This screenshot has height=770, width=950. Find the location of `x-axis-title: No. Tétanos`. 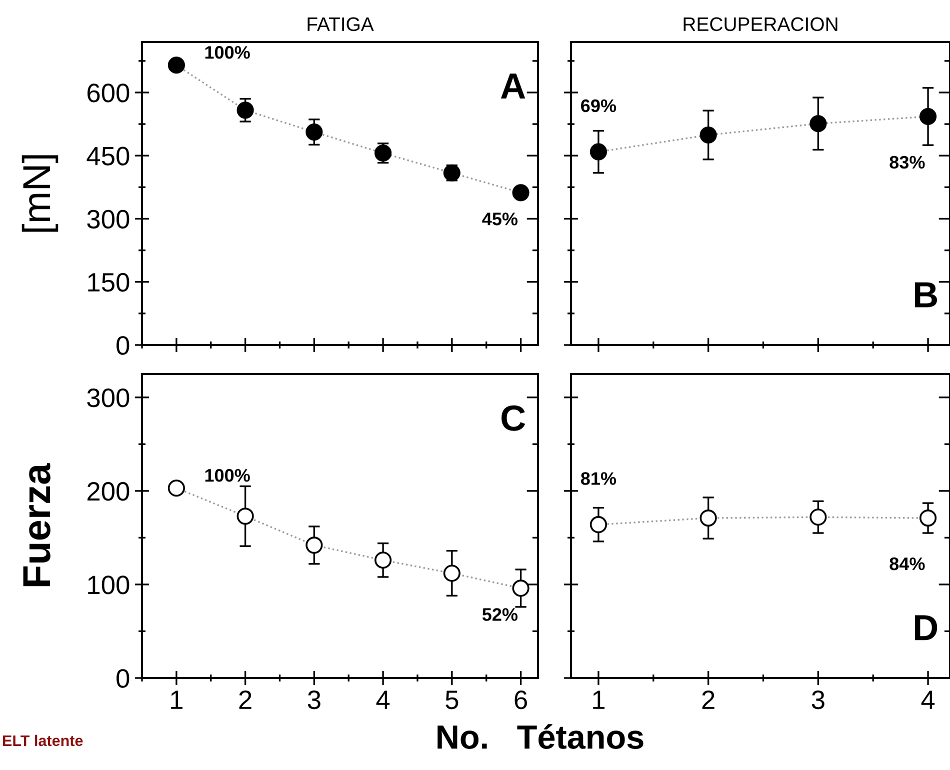

x-axis-title: No. Tétanos is located at coordinates (541, 736).